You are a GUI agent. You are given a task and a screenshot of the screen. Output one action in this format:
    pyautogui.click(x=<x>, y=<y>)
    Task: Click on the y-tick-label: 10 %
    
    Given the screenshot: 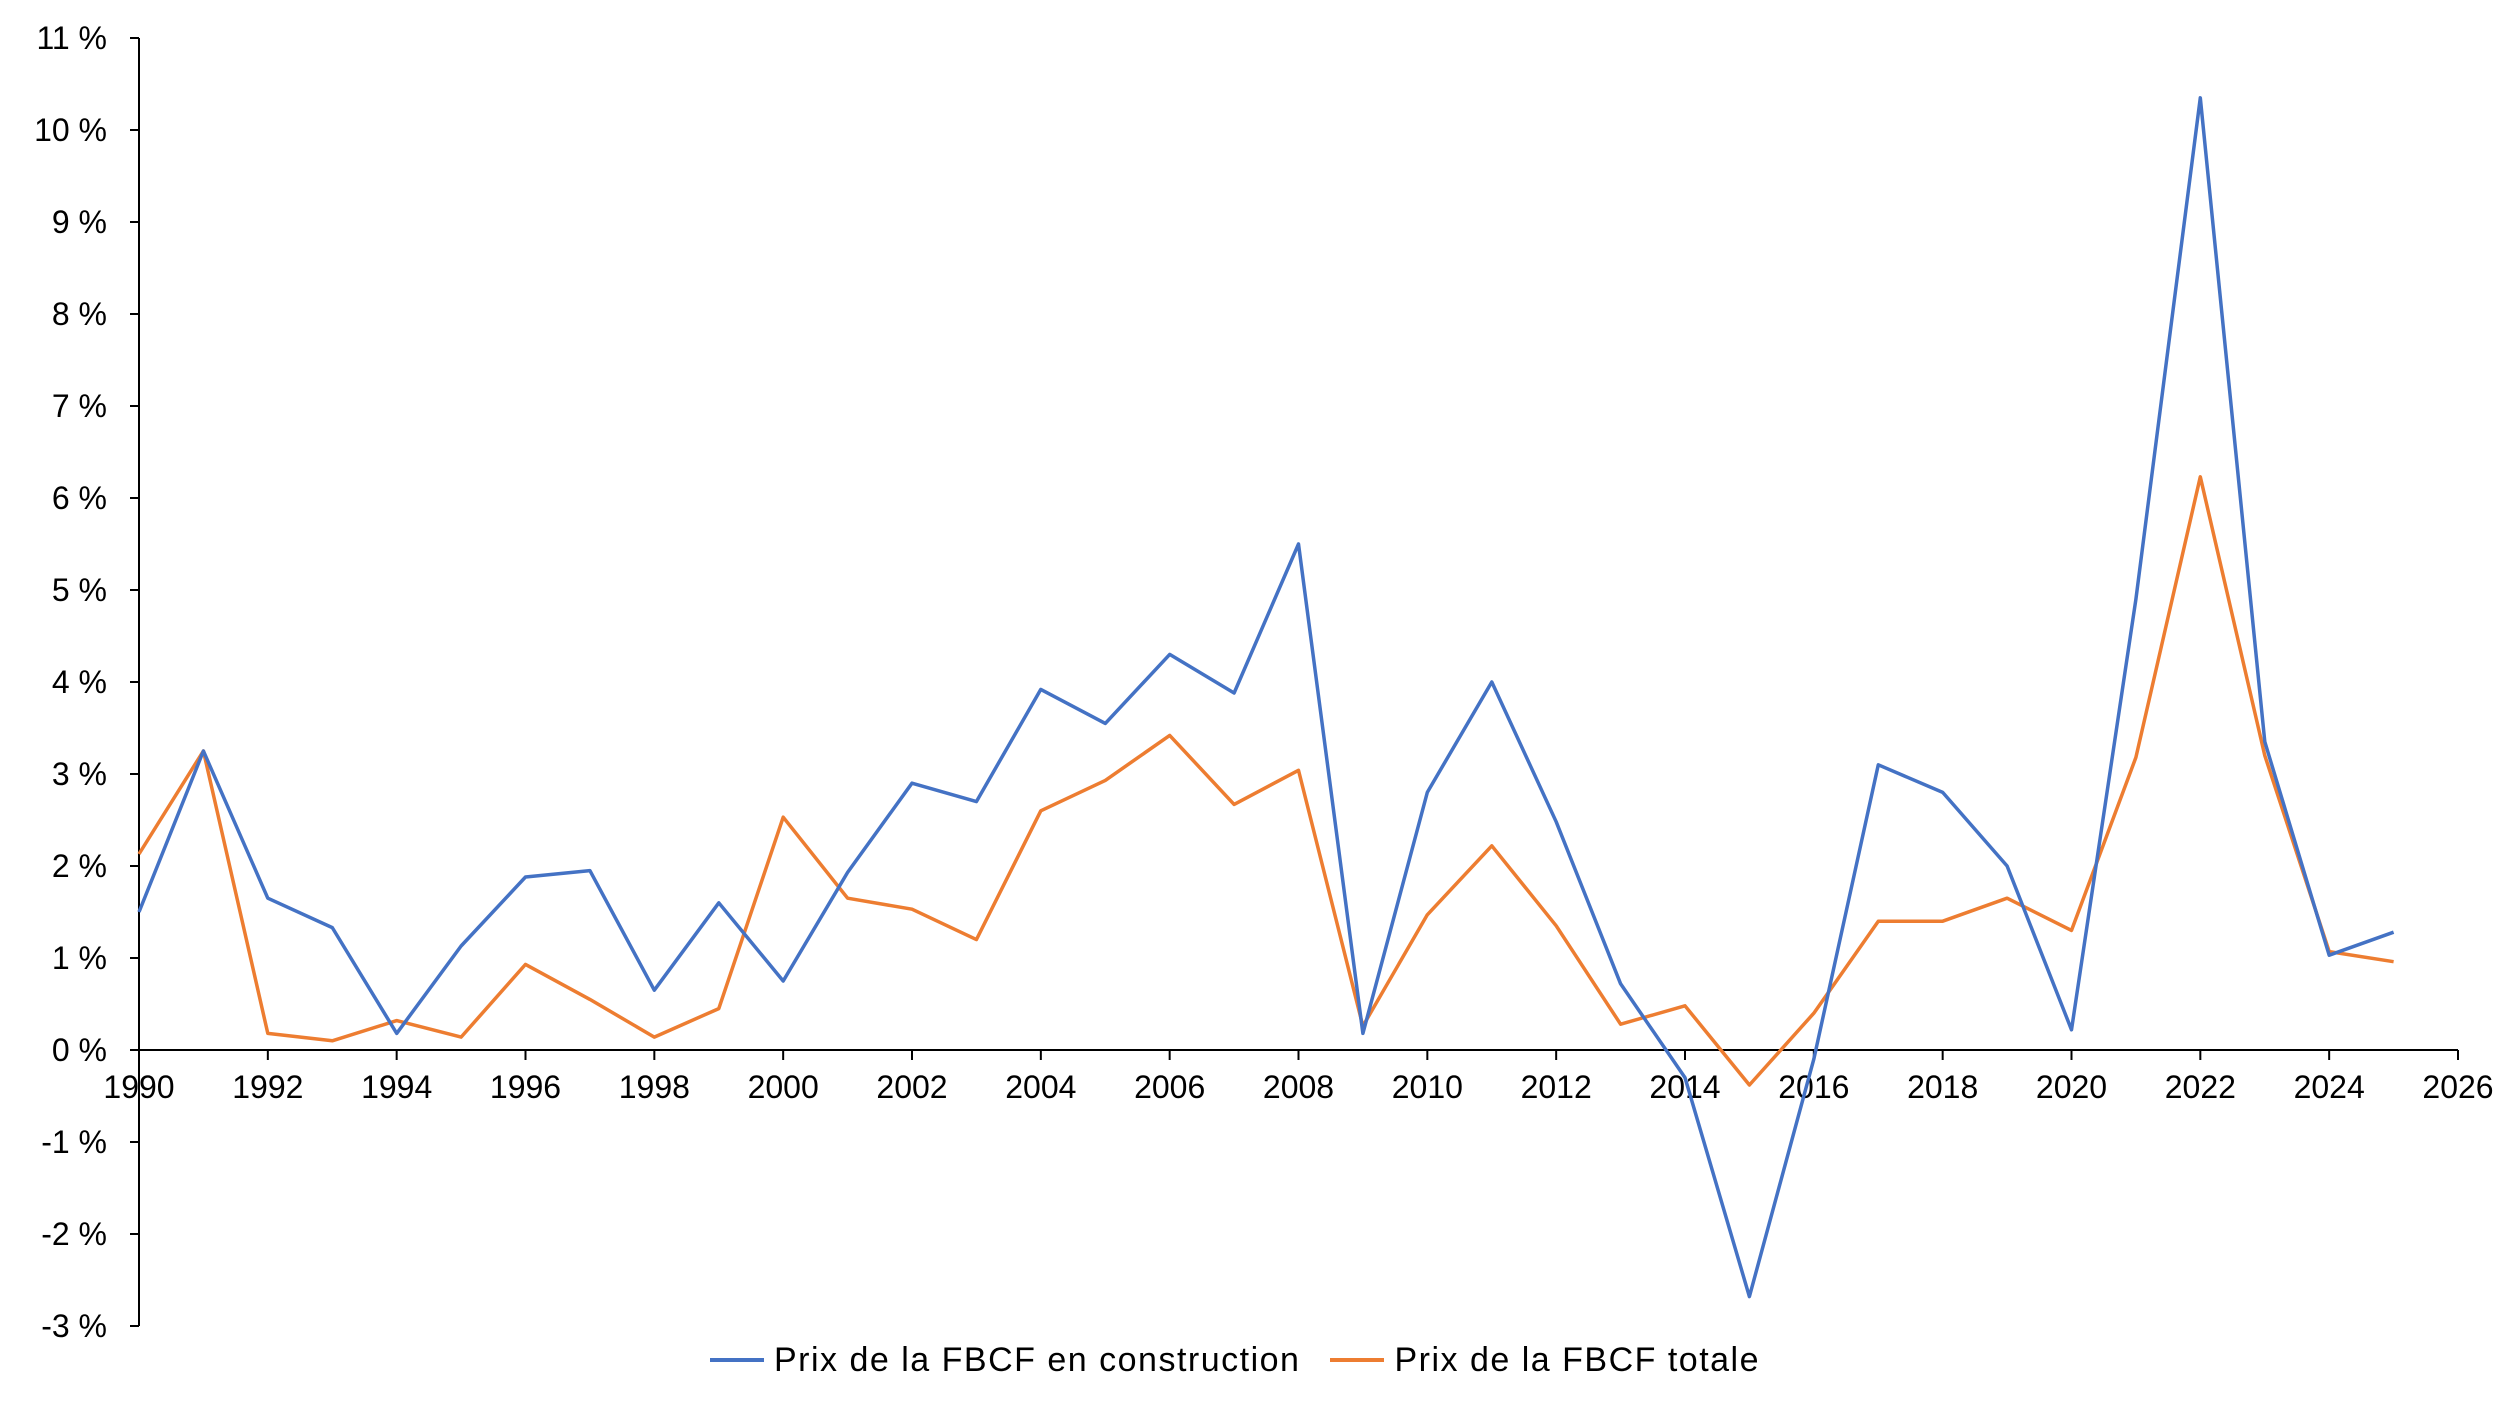 What is the action you would take?
    pyautogui.click(x=70, y=130)
    